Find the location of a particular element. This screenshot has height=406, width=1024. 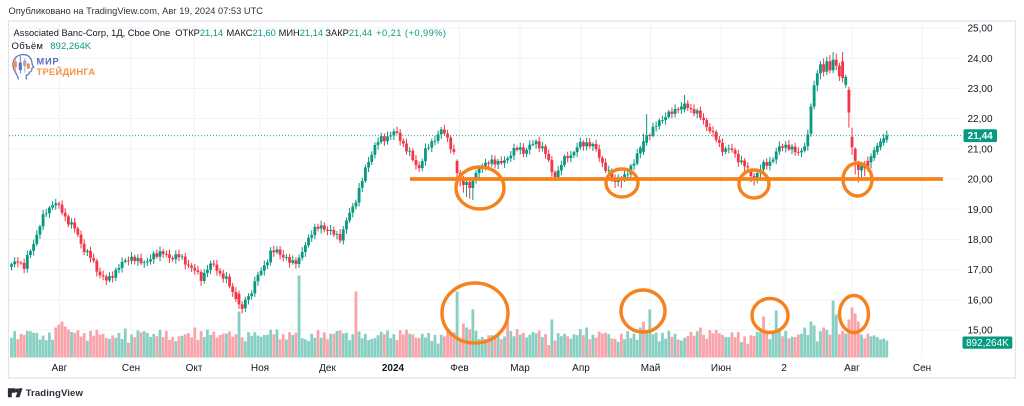

svg-text: ЗАКР21,44 is located at coordinates (348, 33).